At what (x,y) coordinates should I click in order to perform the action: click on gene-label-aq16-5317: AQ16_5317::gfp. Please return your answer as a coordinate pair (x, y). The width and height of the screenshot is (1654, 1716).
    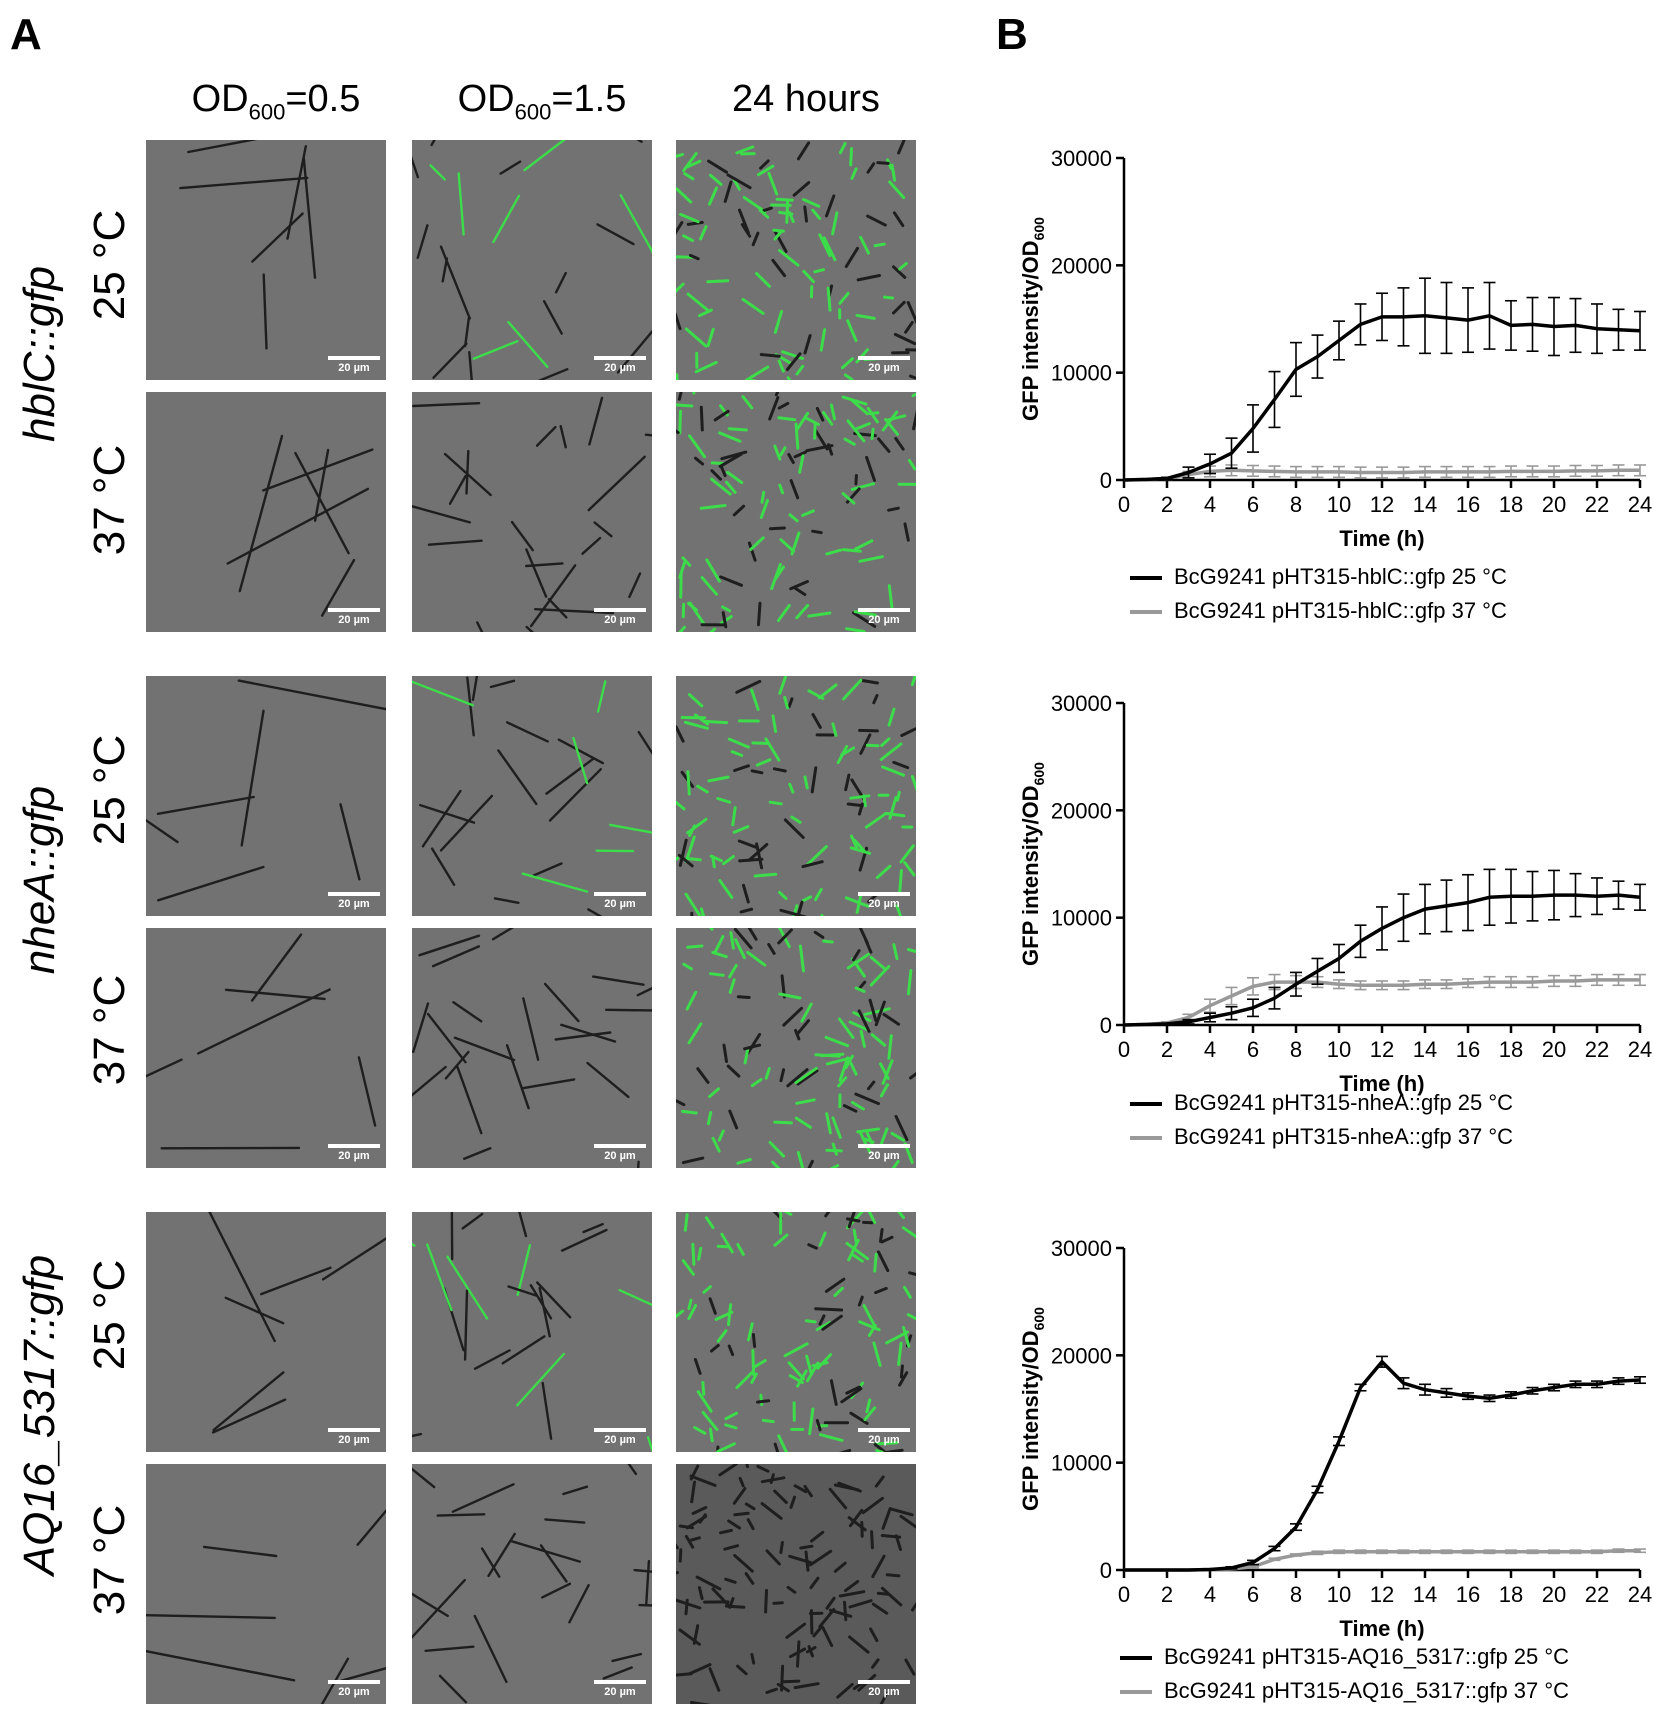
    Looking at the image, I should click on (39, 1415).